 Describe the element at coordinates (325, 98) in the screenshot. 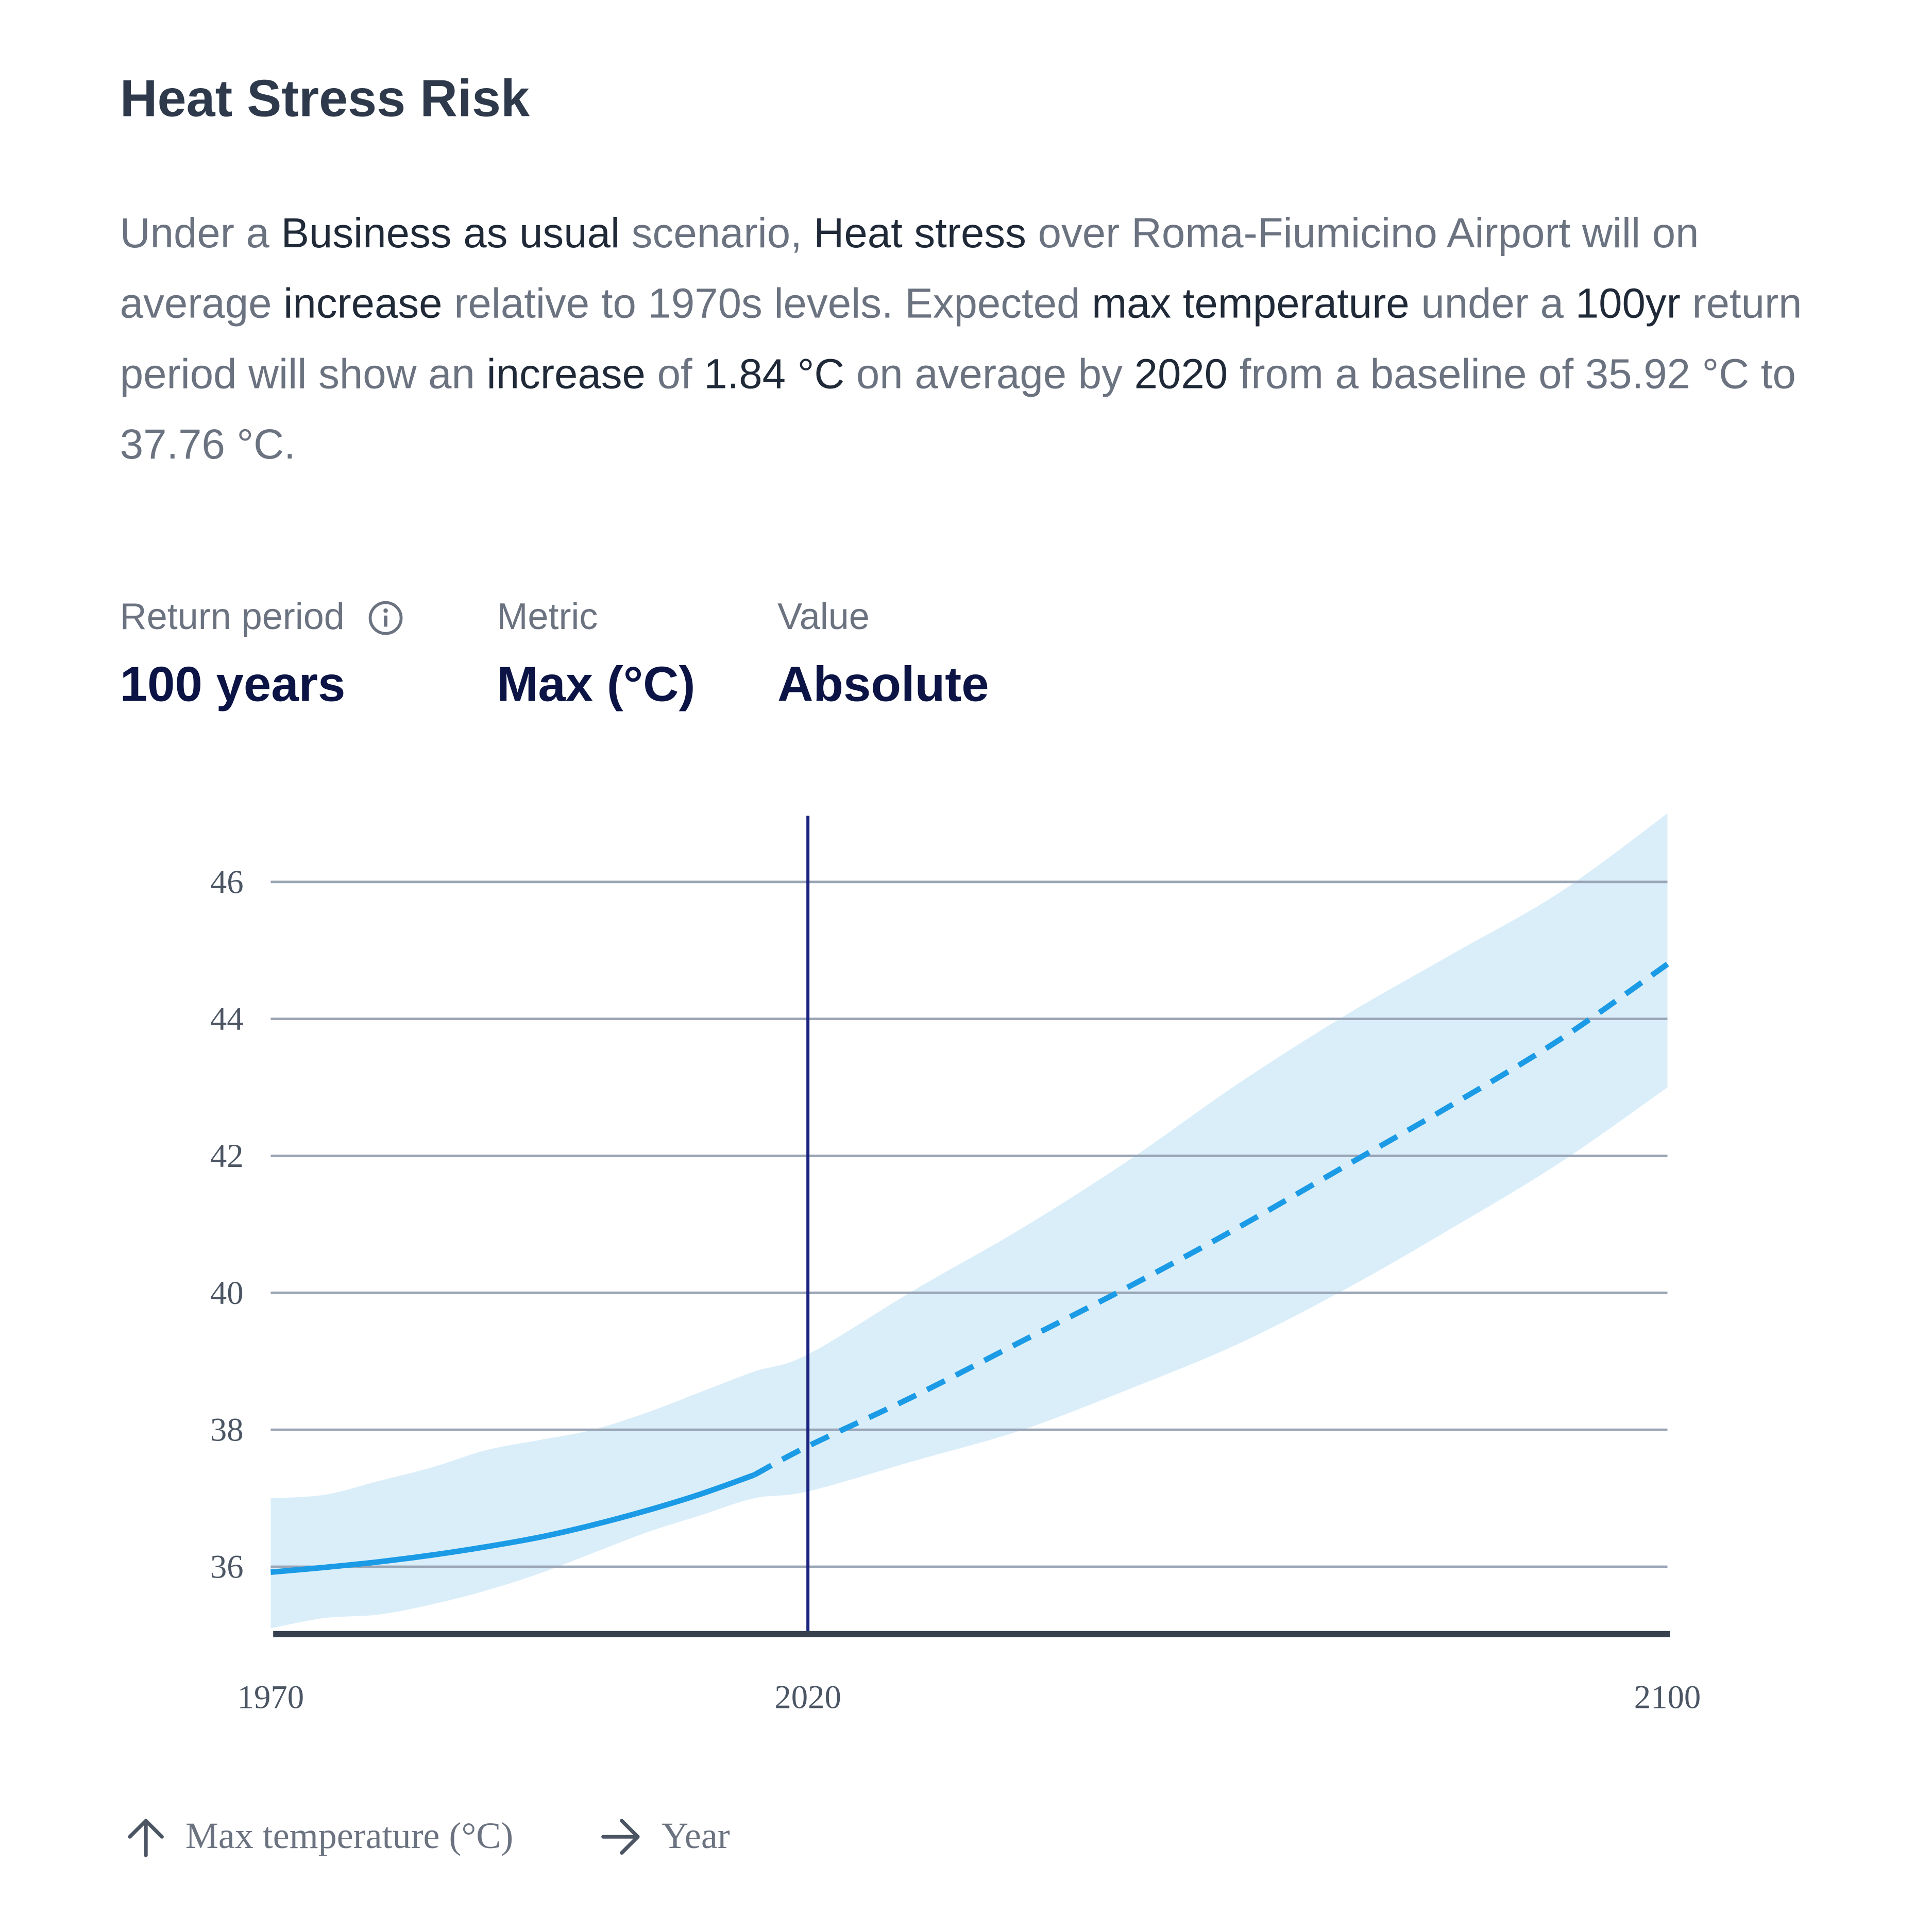

I see `card-title: Heat Stress Risk` at that location.